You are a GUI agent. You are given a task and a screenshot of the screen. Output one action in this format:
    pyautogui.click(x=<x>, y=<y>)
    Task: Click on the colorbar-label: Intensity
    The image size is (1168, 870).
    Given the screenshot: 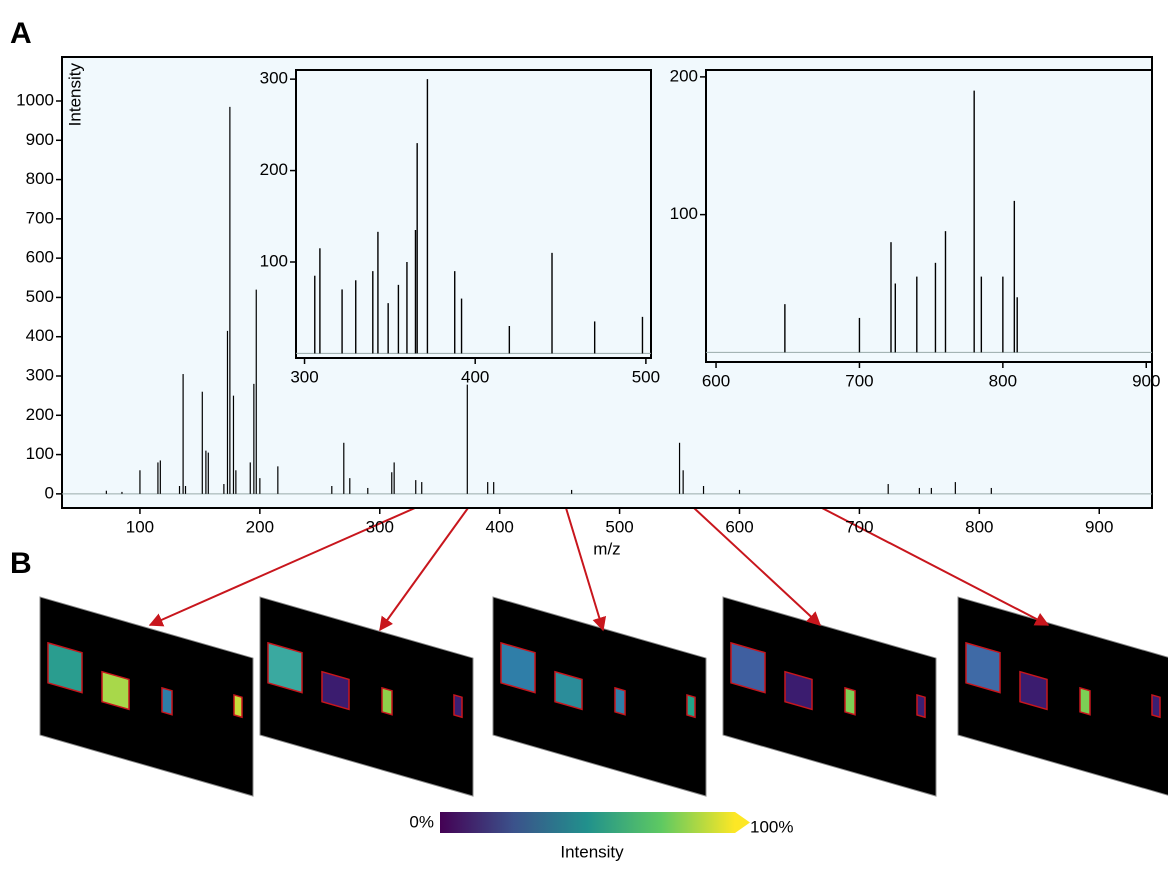 What is the action you would take?
    pyautogui.click(x=592, y=851)
    